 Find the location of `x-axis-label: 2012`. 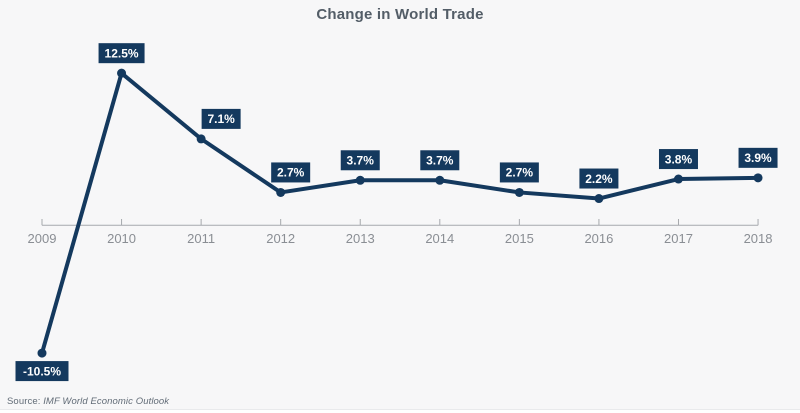

x-axis-label: 2012 is located at coordinates (280, 238).